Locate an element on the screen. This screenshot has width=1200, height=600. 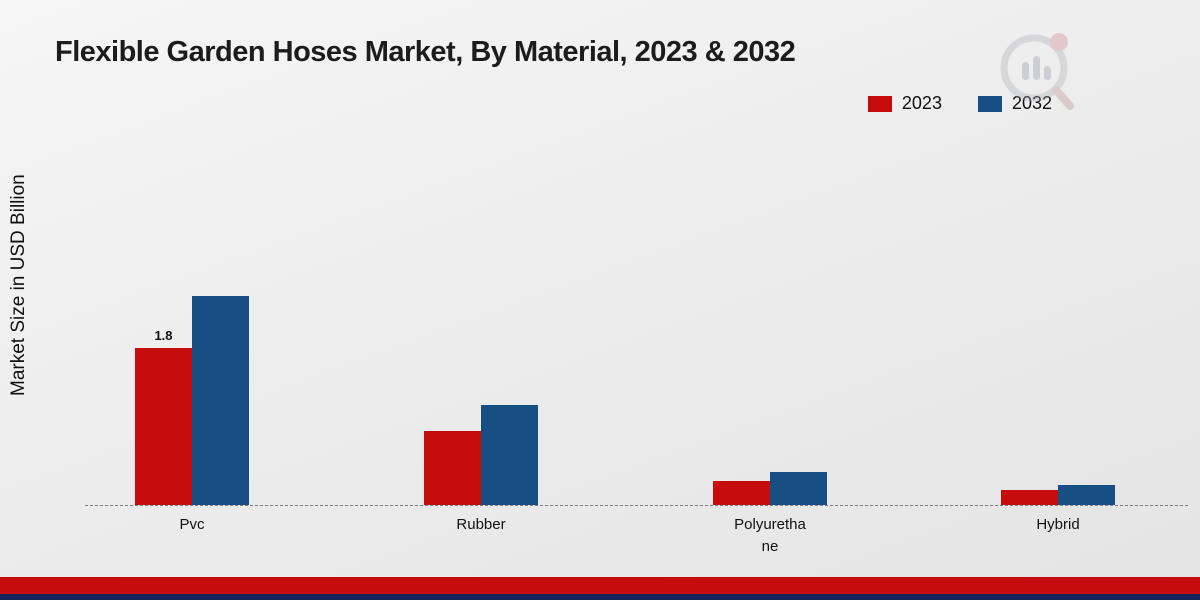
bar-2032-polyurethane is located at coordinates (798, 488).